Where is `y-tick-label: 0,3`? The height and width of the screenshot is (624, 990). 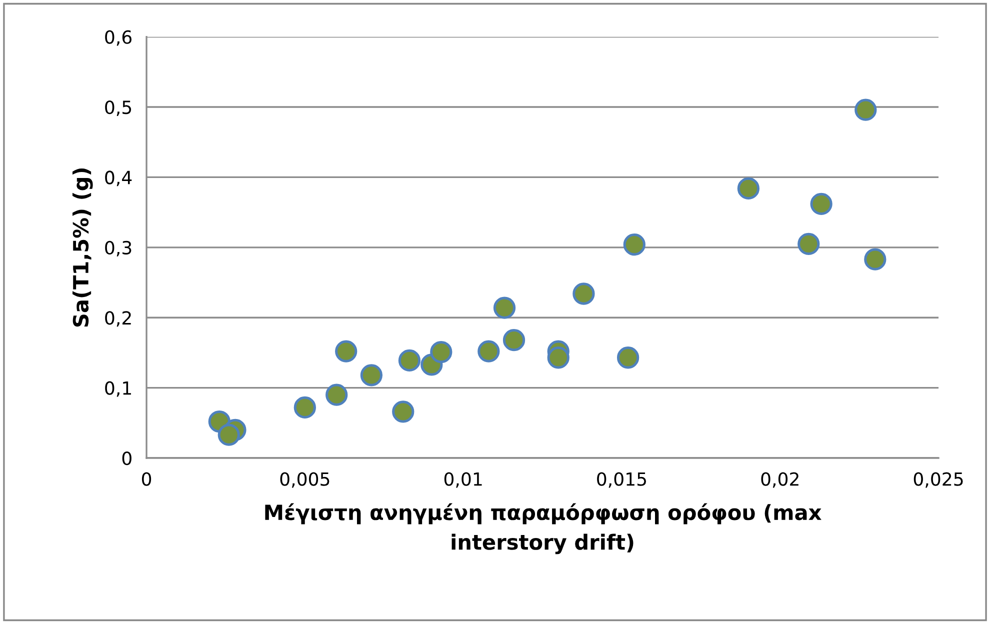
y-tick-label: 0,3 is located at coordinates (118, 248).